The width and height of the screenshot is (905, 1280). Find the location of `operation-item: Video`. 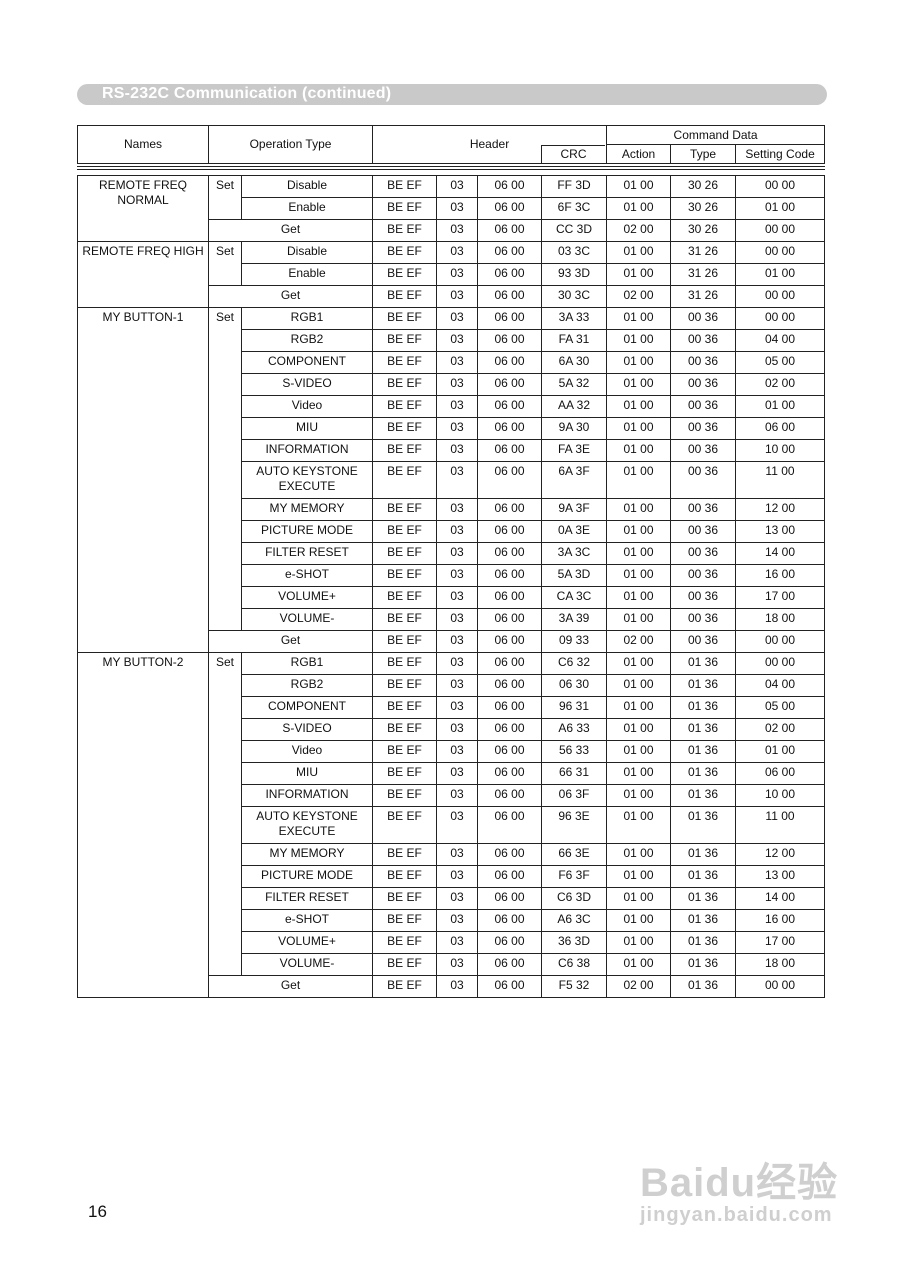

operation-item: Video is located at coordinates (307, 751).